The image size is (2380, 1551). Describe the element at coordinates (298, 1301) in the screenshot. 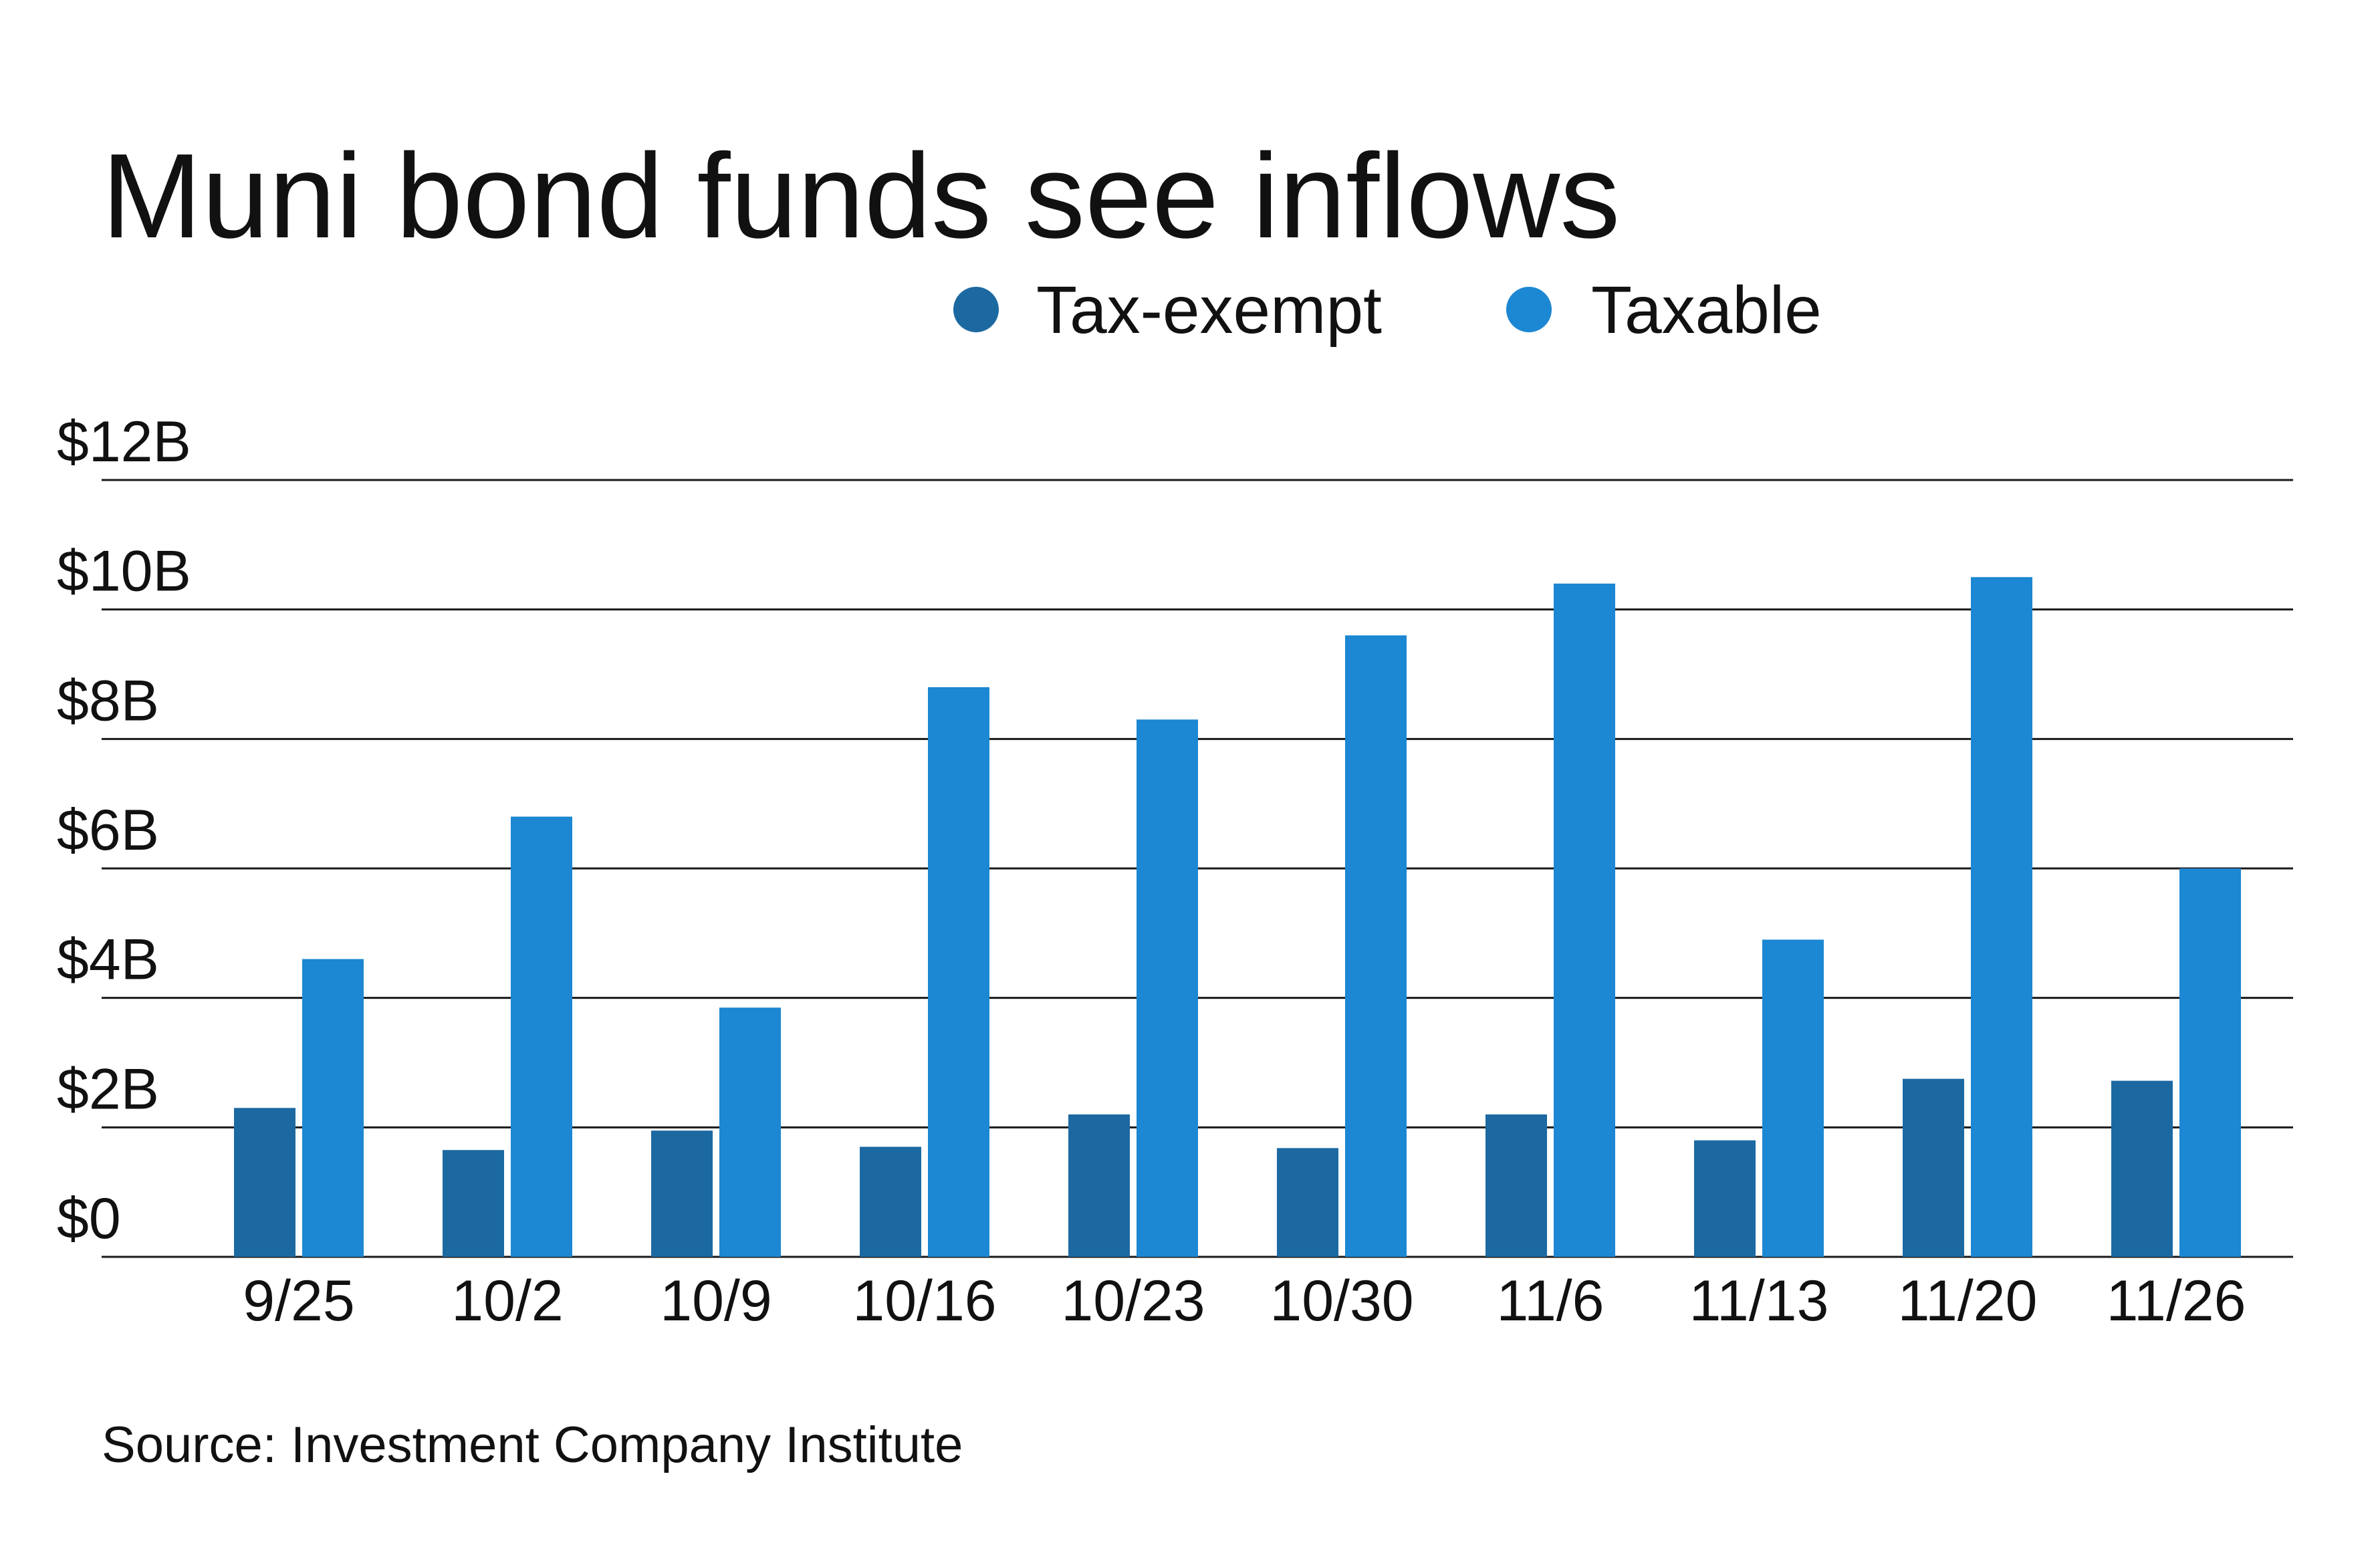

I see `x-tick-label: 9/25` at that location.